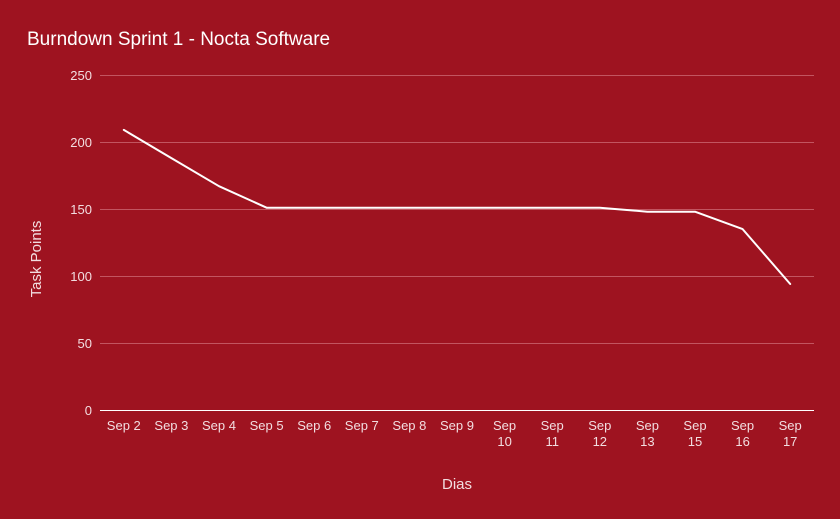 This screenshot has width=840, height=519. Describe the element at coordinates (219, 425) in the screenshot. I see `x-tick-label: Sep 4` at that location.